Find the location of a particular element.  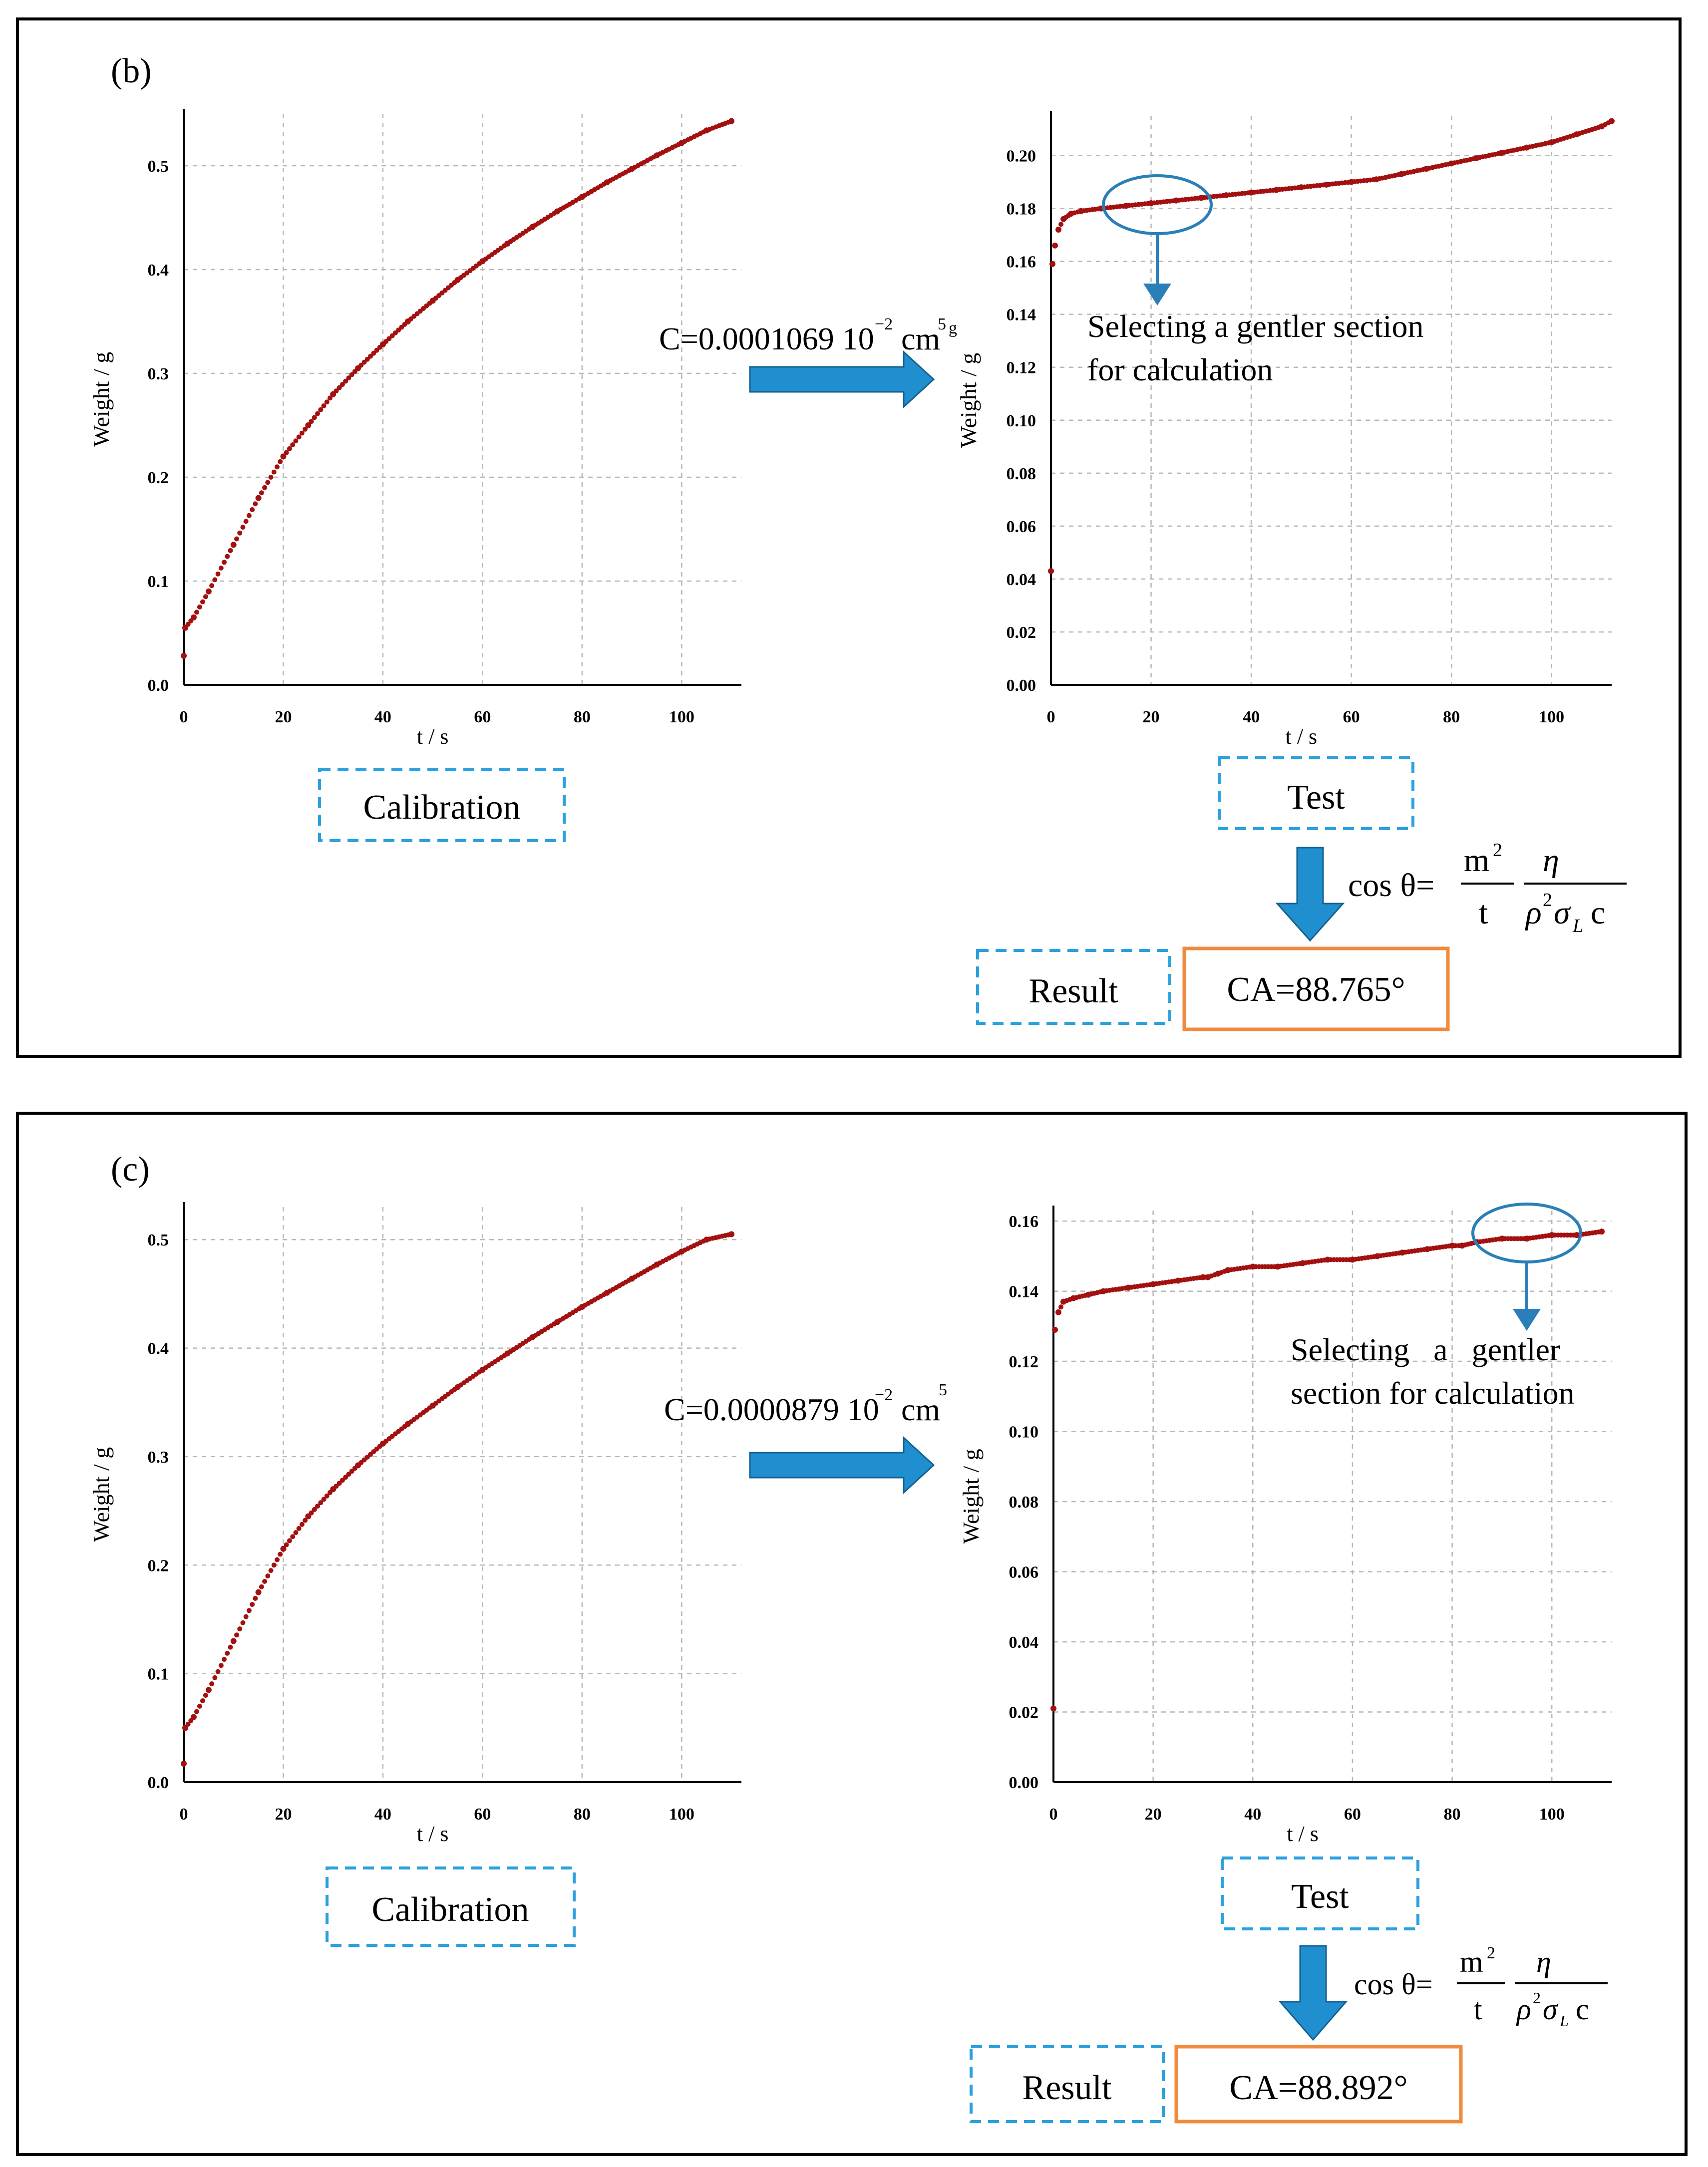

formula-sigma-sub-c: L is located at coordinates (1564, 2021).